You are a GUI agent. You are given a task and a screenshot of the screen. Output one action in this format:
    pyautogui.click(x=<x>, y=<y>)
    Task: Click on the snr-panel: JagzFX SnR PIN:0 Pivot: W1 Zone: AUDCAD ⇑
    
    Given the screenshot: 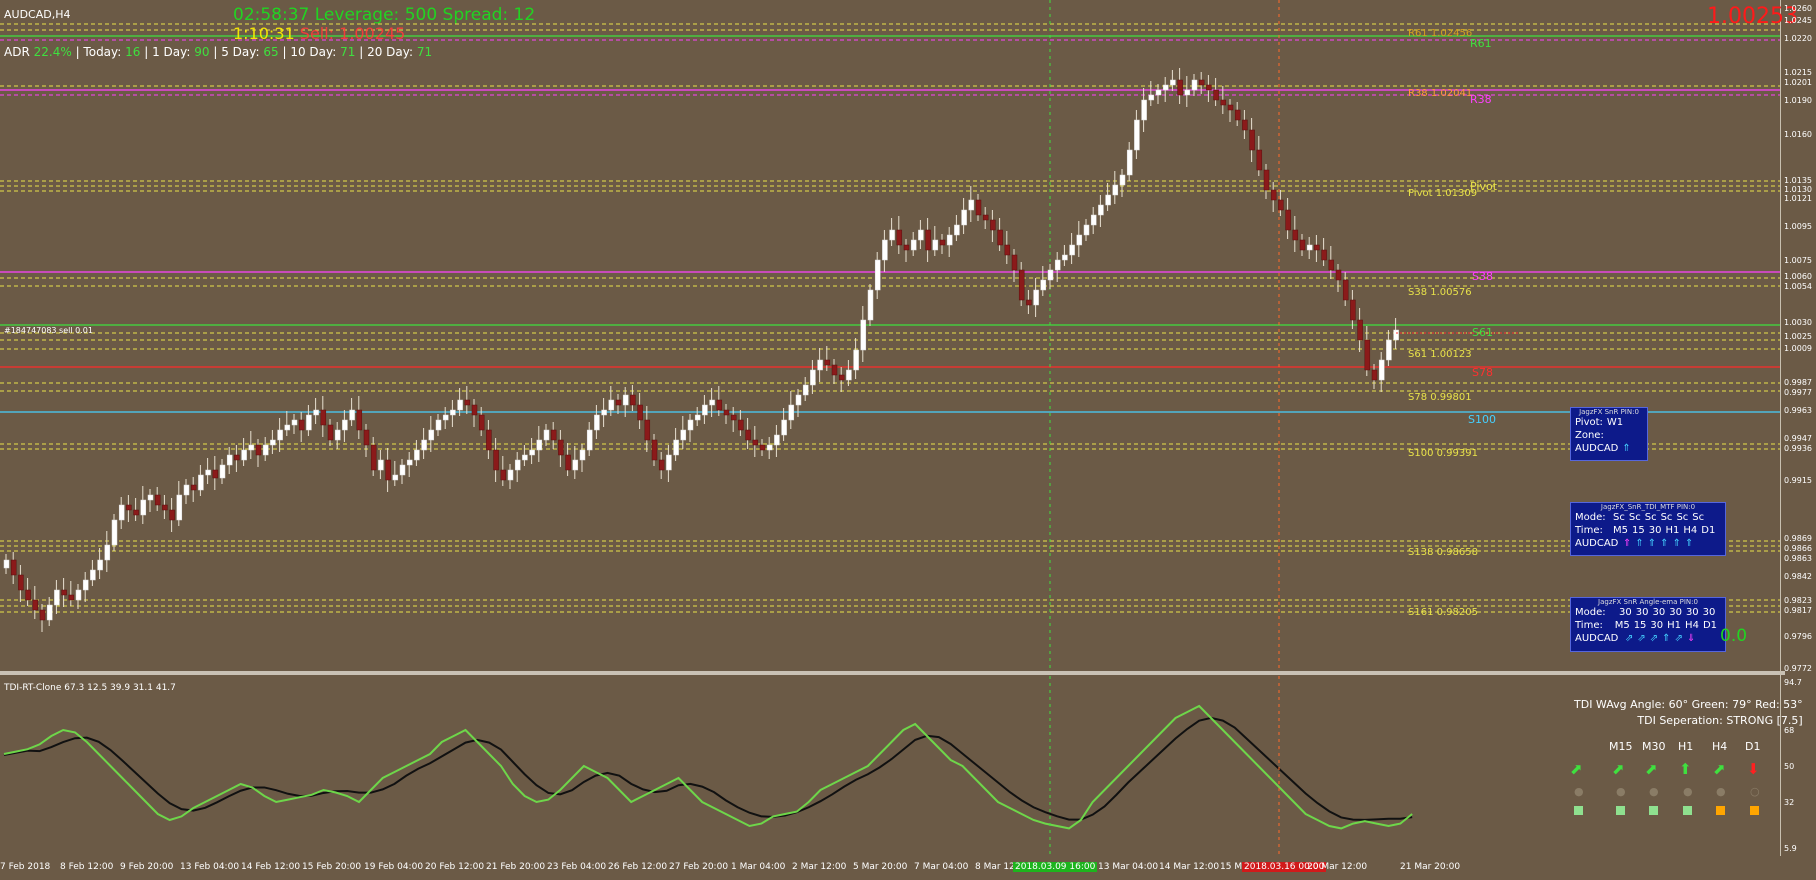 What is the action you would take?
    pyautogui.click(x=1609, y=434)
    